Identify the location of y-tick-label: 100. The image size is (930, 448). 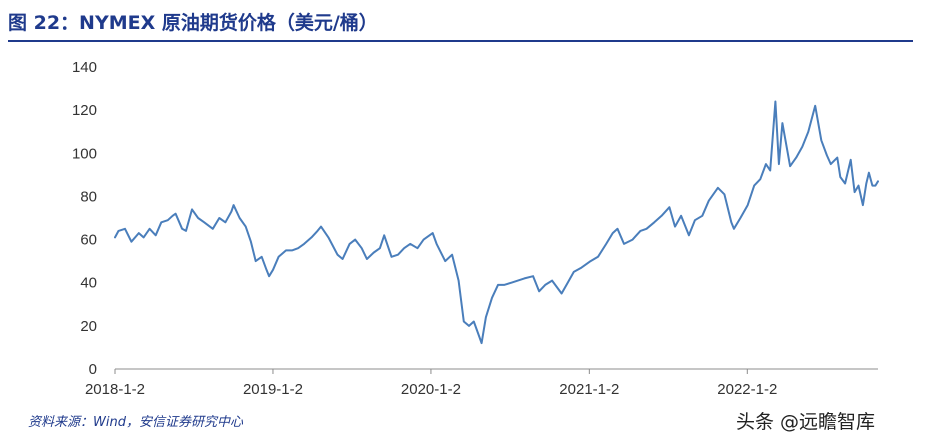
(84, 153).